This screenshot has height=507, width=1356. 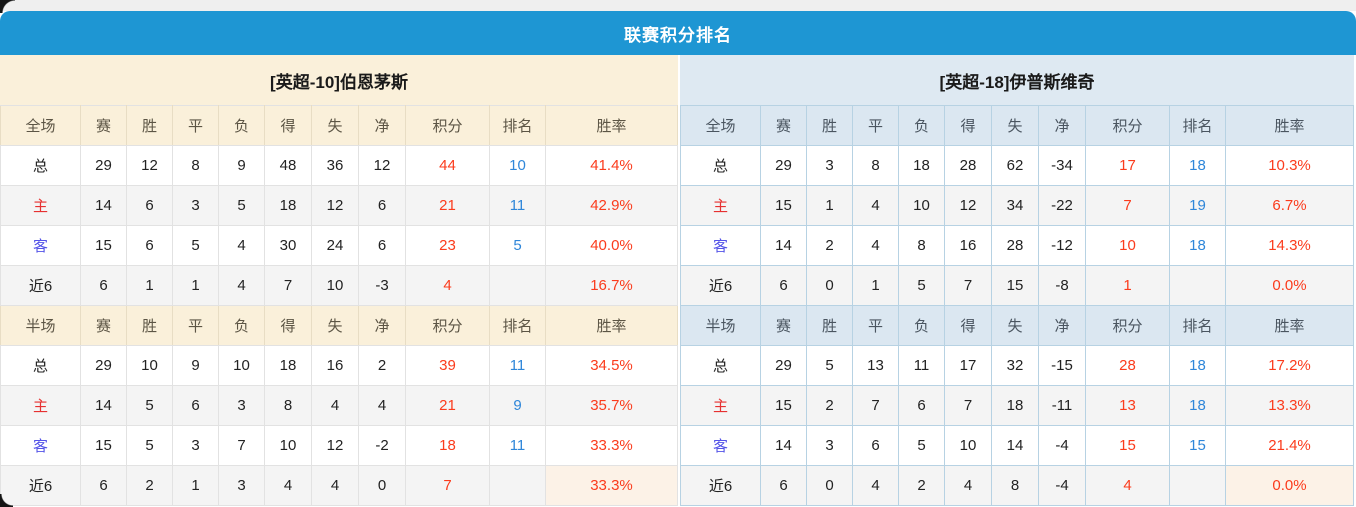 What do you see at coordinates (339, 405) in the screenshot?
I see `stat-row: 主 14 5 6 3 8 4 4 21 9 35.7%` at bounding box center [339, 405].